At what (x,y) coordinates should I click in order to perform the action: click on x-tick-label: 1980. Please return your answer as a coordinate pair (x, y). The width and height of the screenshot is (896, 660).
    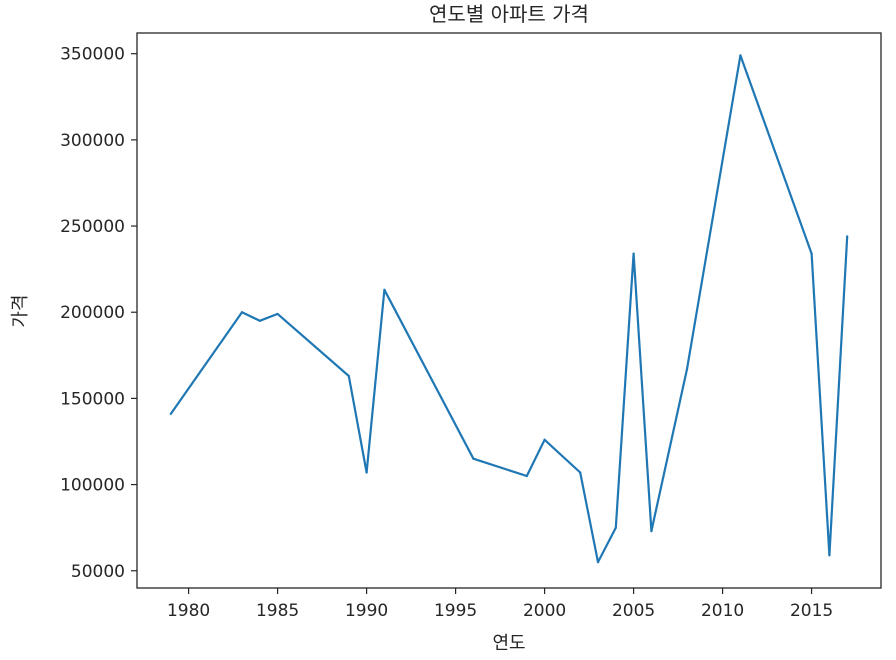
    Looking at the image, I should click on (188, 611).